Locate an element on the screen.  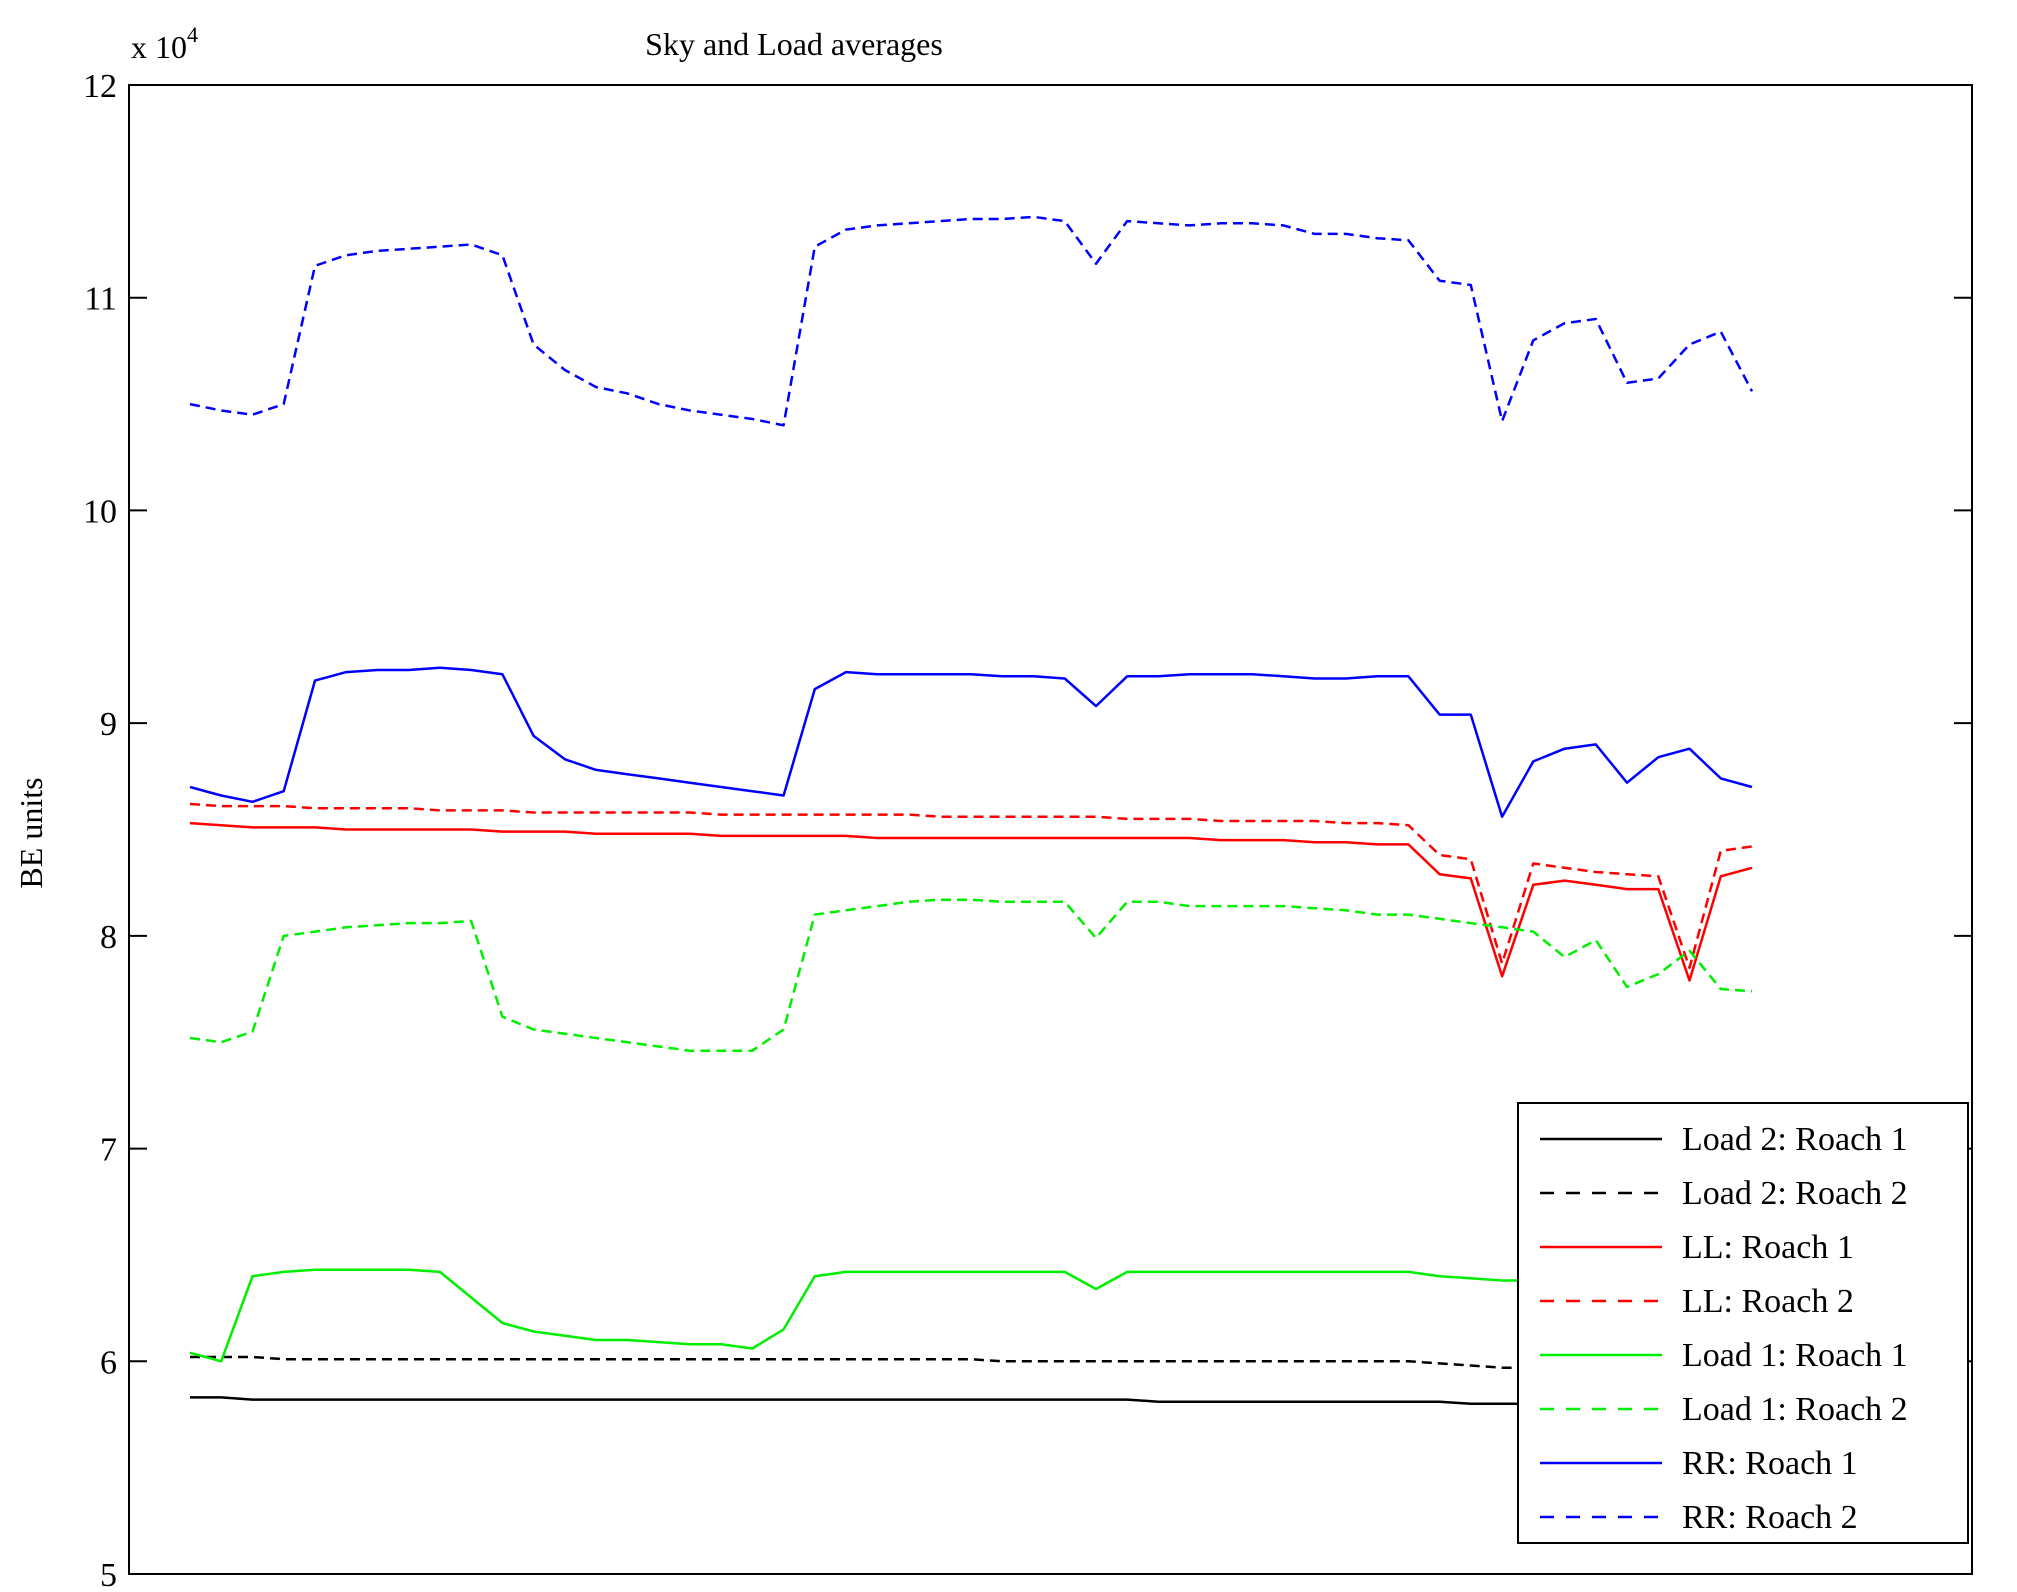
legend-entry: Load 1: Roach 1 is located at coordinates (1724, 1355).